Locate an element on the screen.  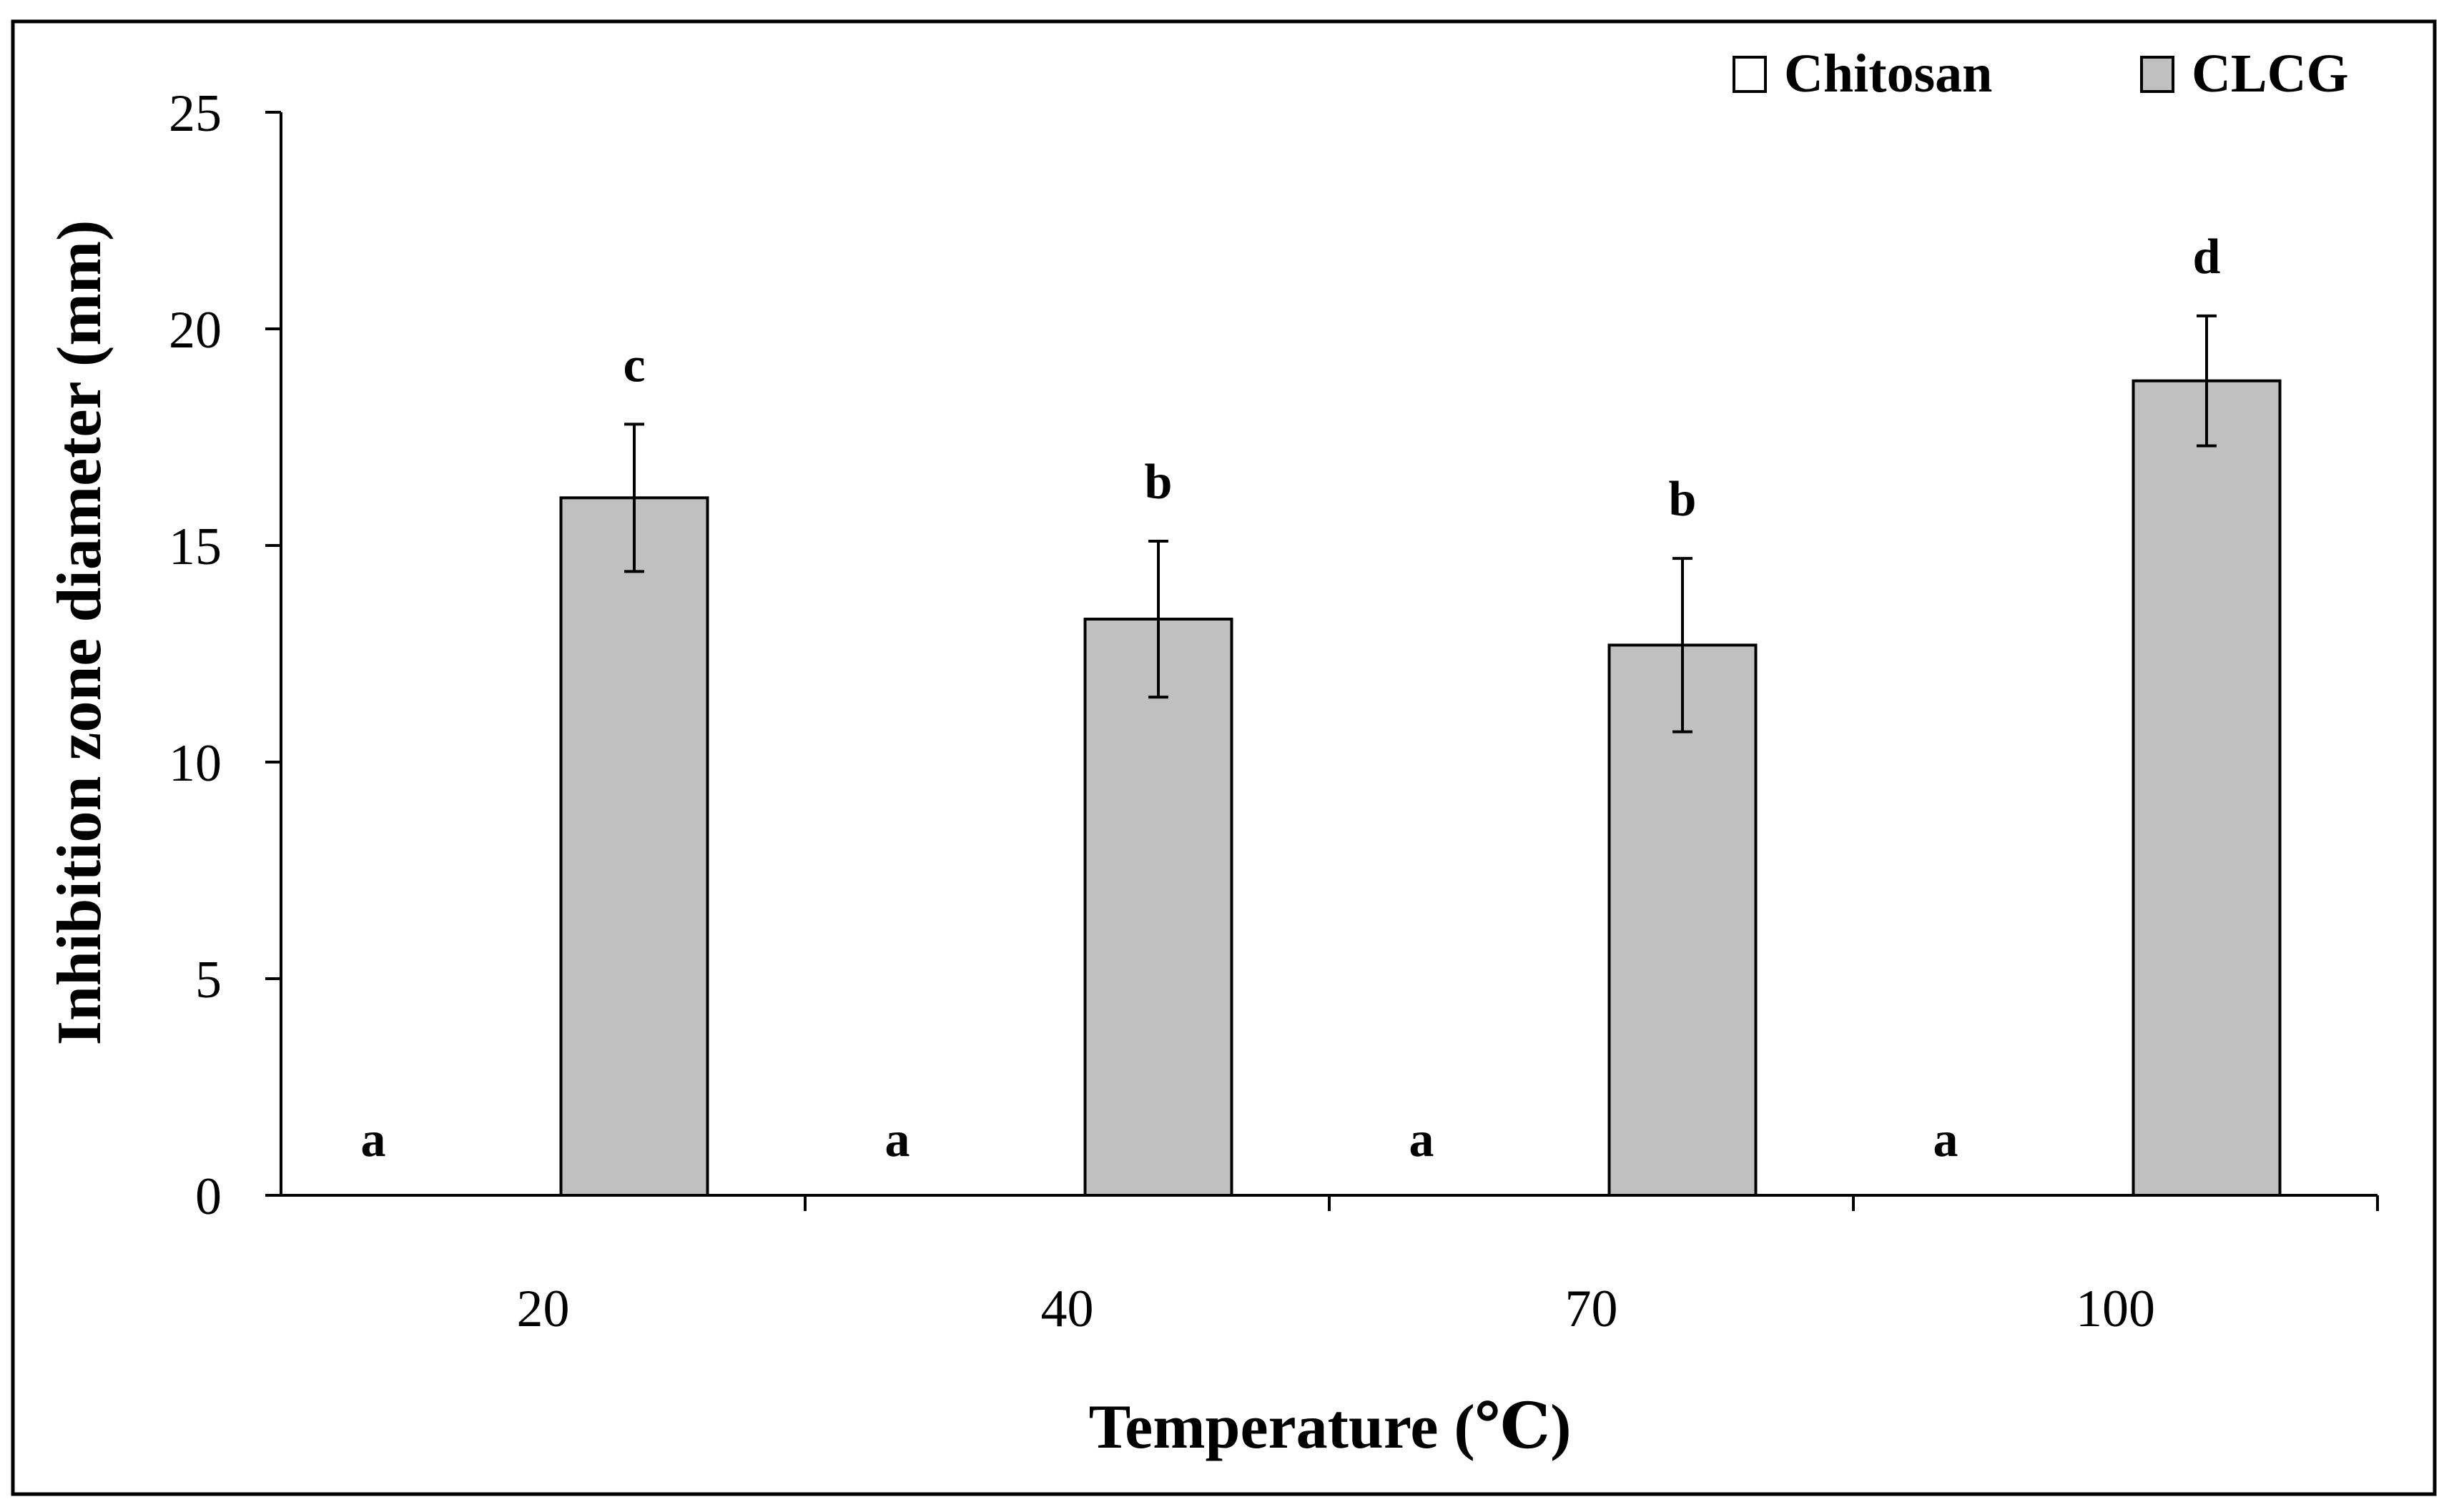
y-axis-title: Inhibition zone diameter (mm) is located at coordinates (79, 633).